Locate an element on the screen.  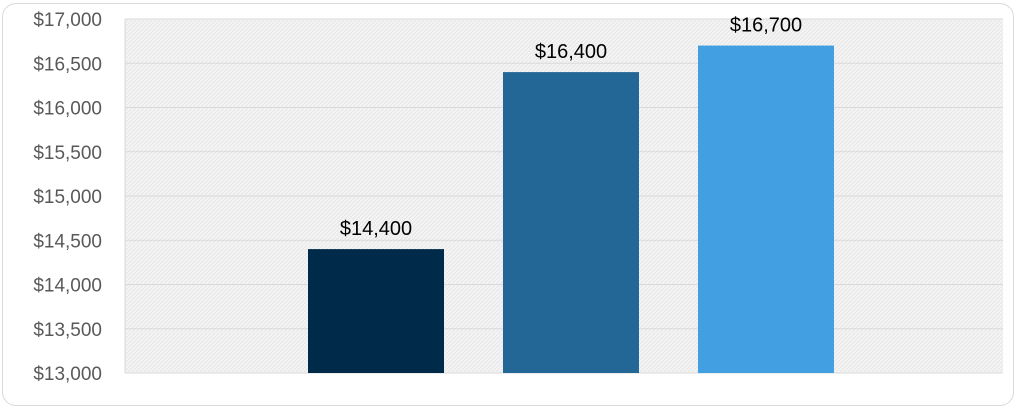
y-tick-label: $15,000 is located at coordinates (67, 197).